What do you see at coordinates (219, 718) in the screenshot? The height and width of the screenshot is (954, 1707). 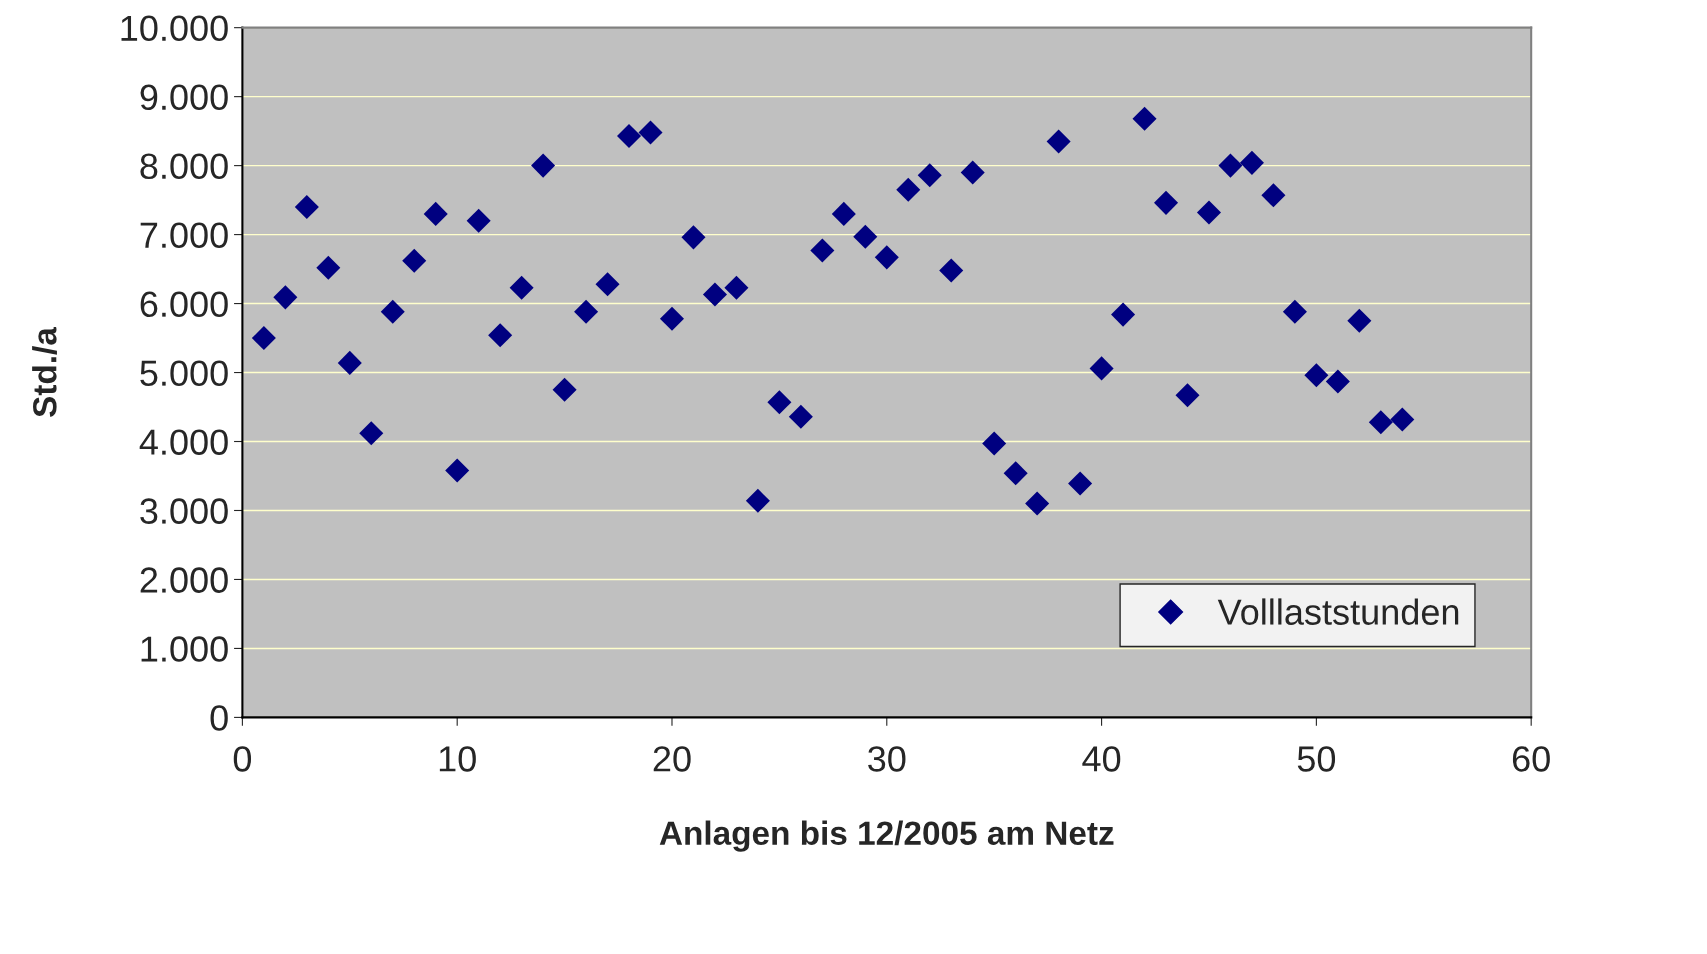 I see `y-tick-label: 0` at bounding box center [219, 718].